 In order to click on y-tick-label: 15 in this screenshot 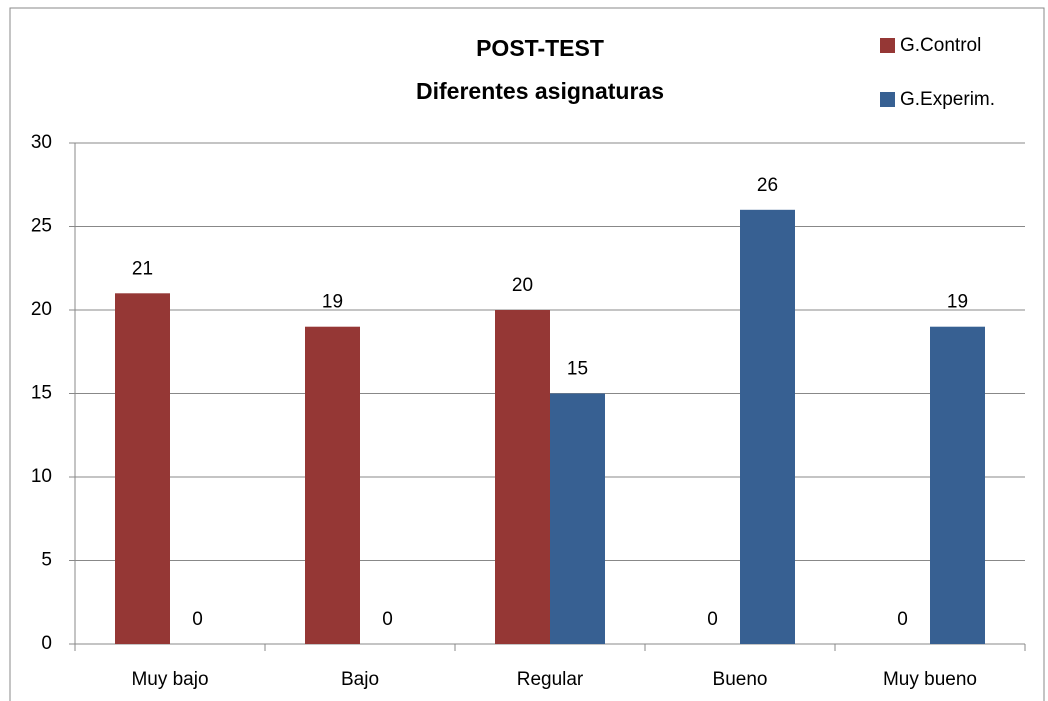, I will do `click(41, 393)`.